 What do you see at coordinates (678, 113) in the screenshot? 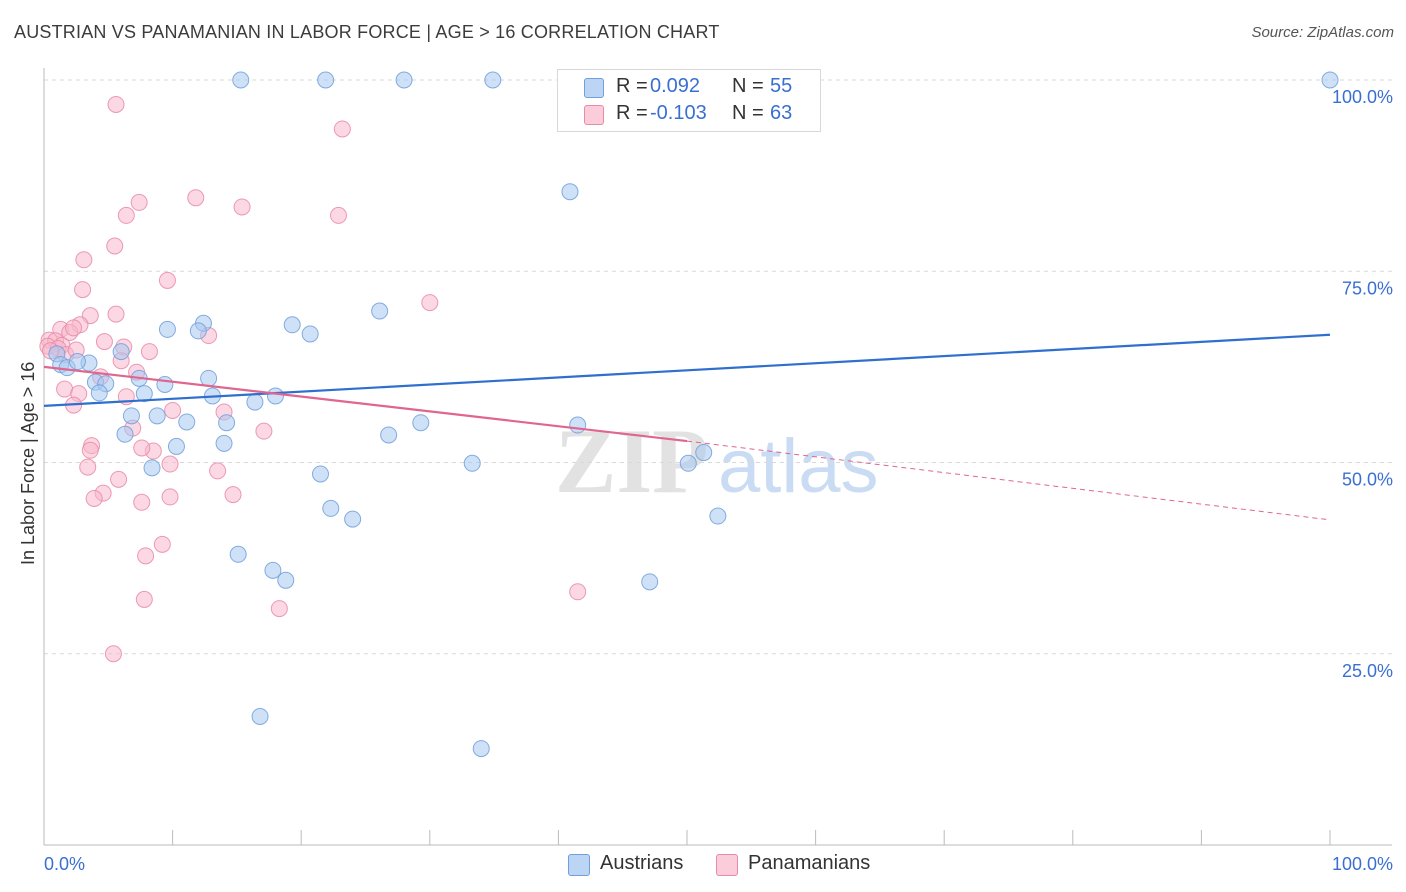
I see `r-value: -0.103` at bounding box center [678, 113].